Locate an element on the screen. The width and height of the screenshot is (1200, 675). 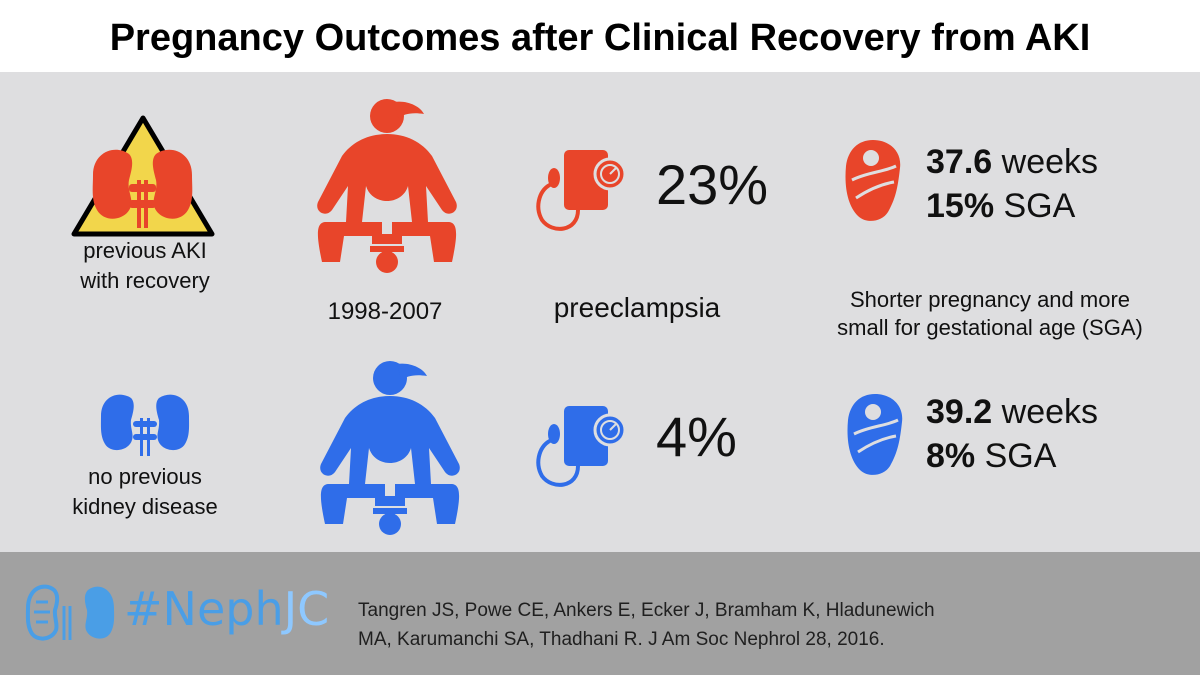
aki-sga-value: 15% is located at coordinates (960, 206).